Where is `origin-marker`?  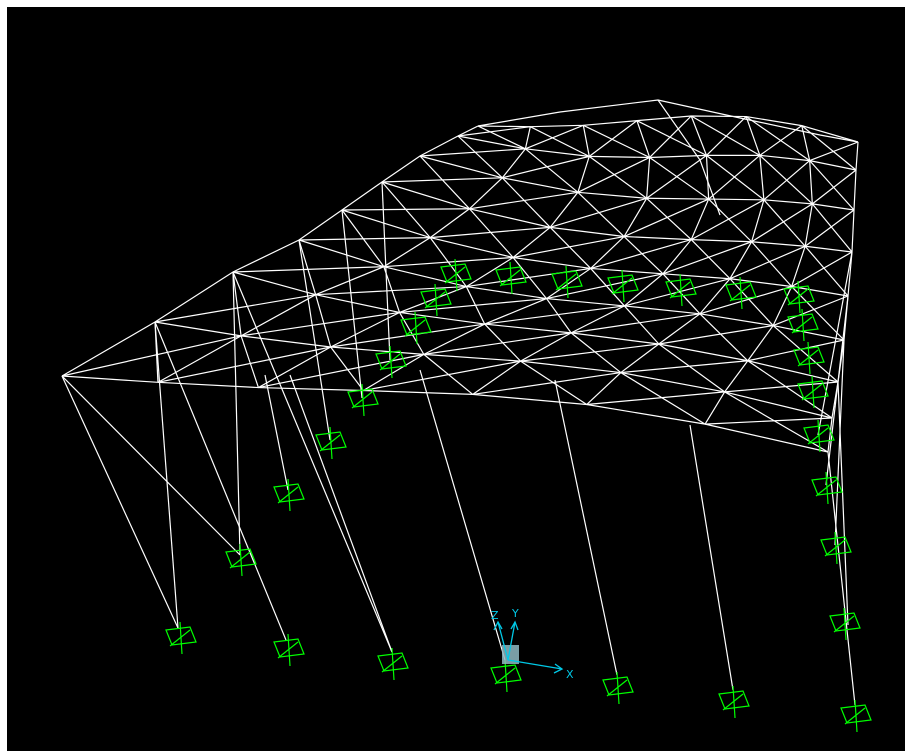 origin-marker is located at coordinates (510, 654).